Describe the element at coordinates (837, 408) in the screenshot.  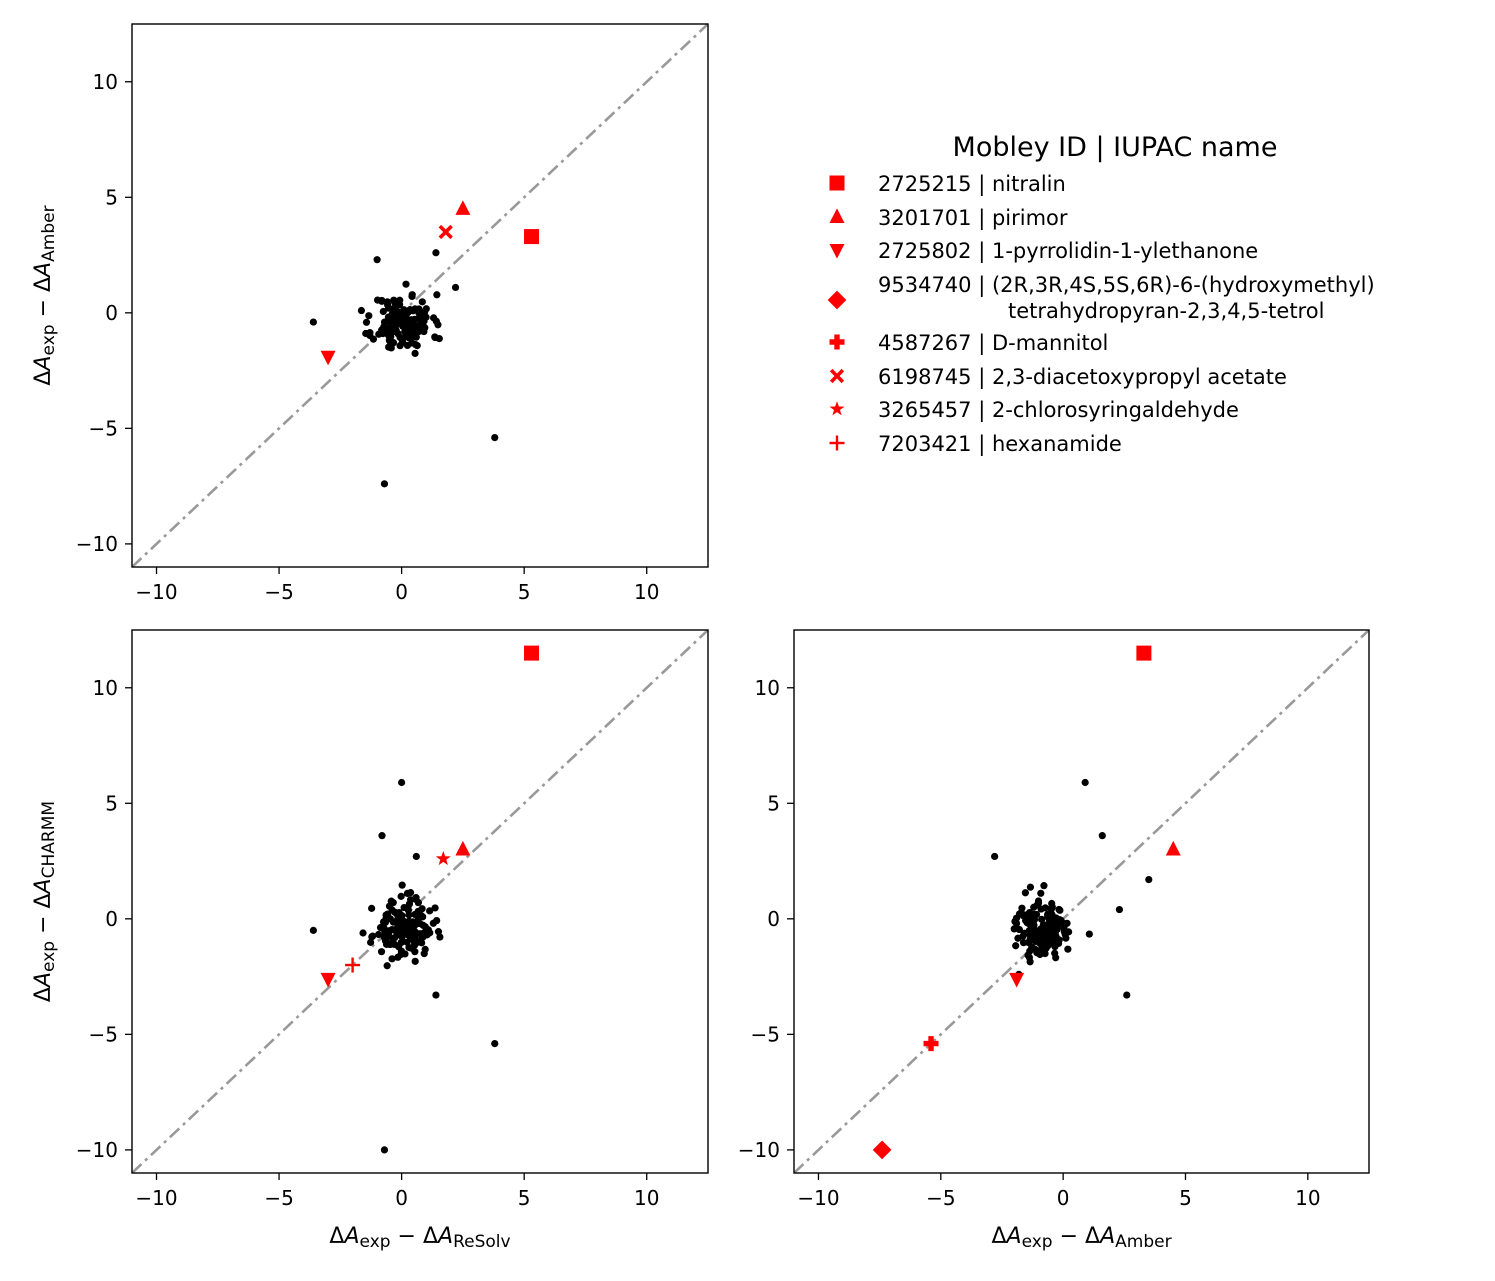
I see `legend-marker-star` at that location.